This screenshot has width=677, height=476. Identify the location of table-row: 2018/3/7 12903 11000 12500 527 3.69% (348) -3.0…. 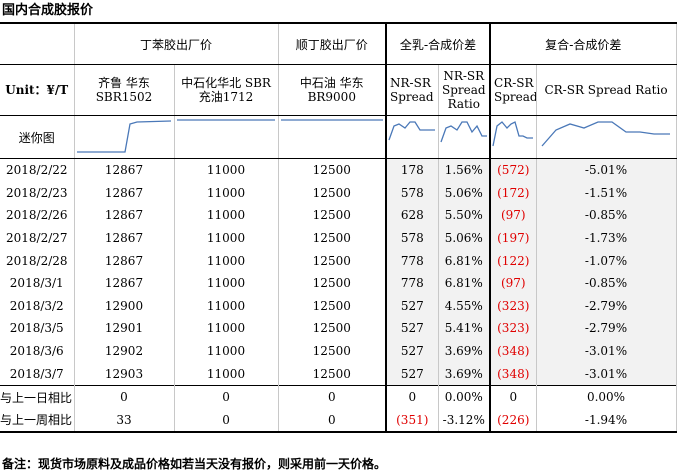
(338, 374).